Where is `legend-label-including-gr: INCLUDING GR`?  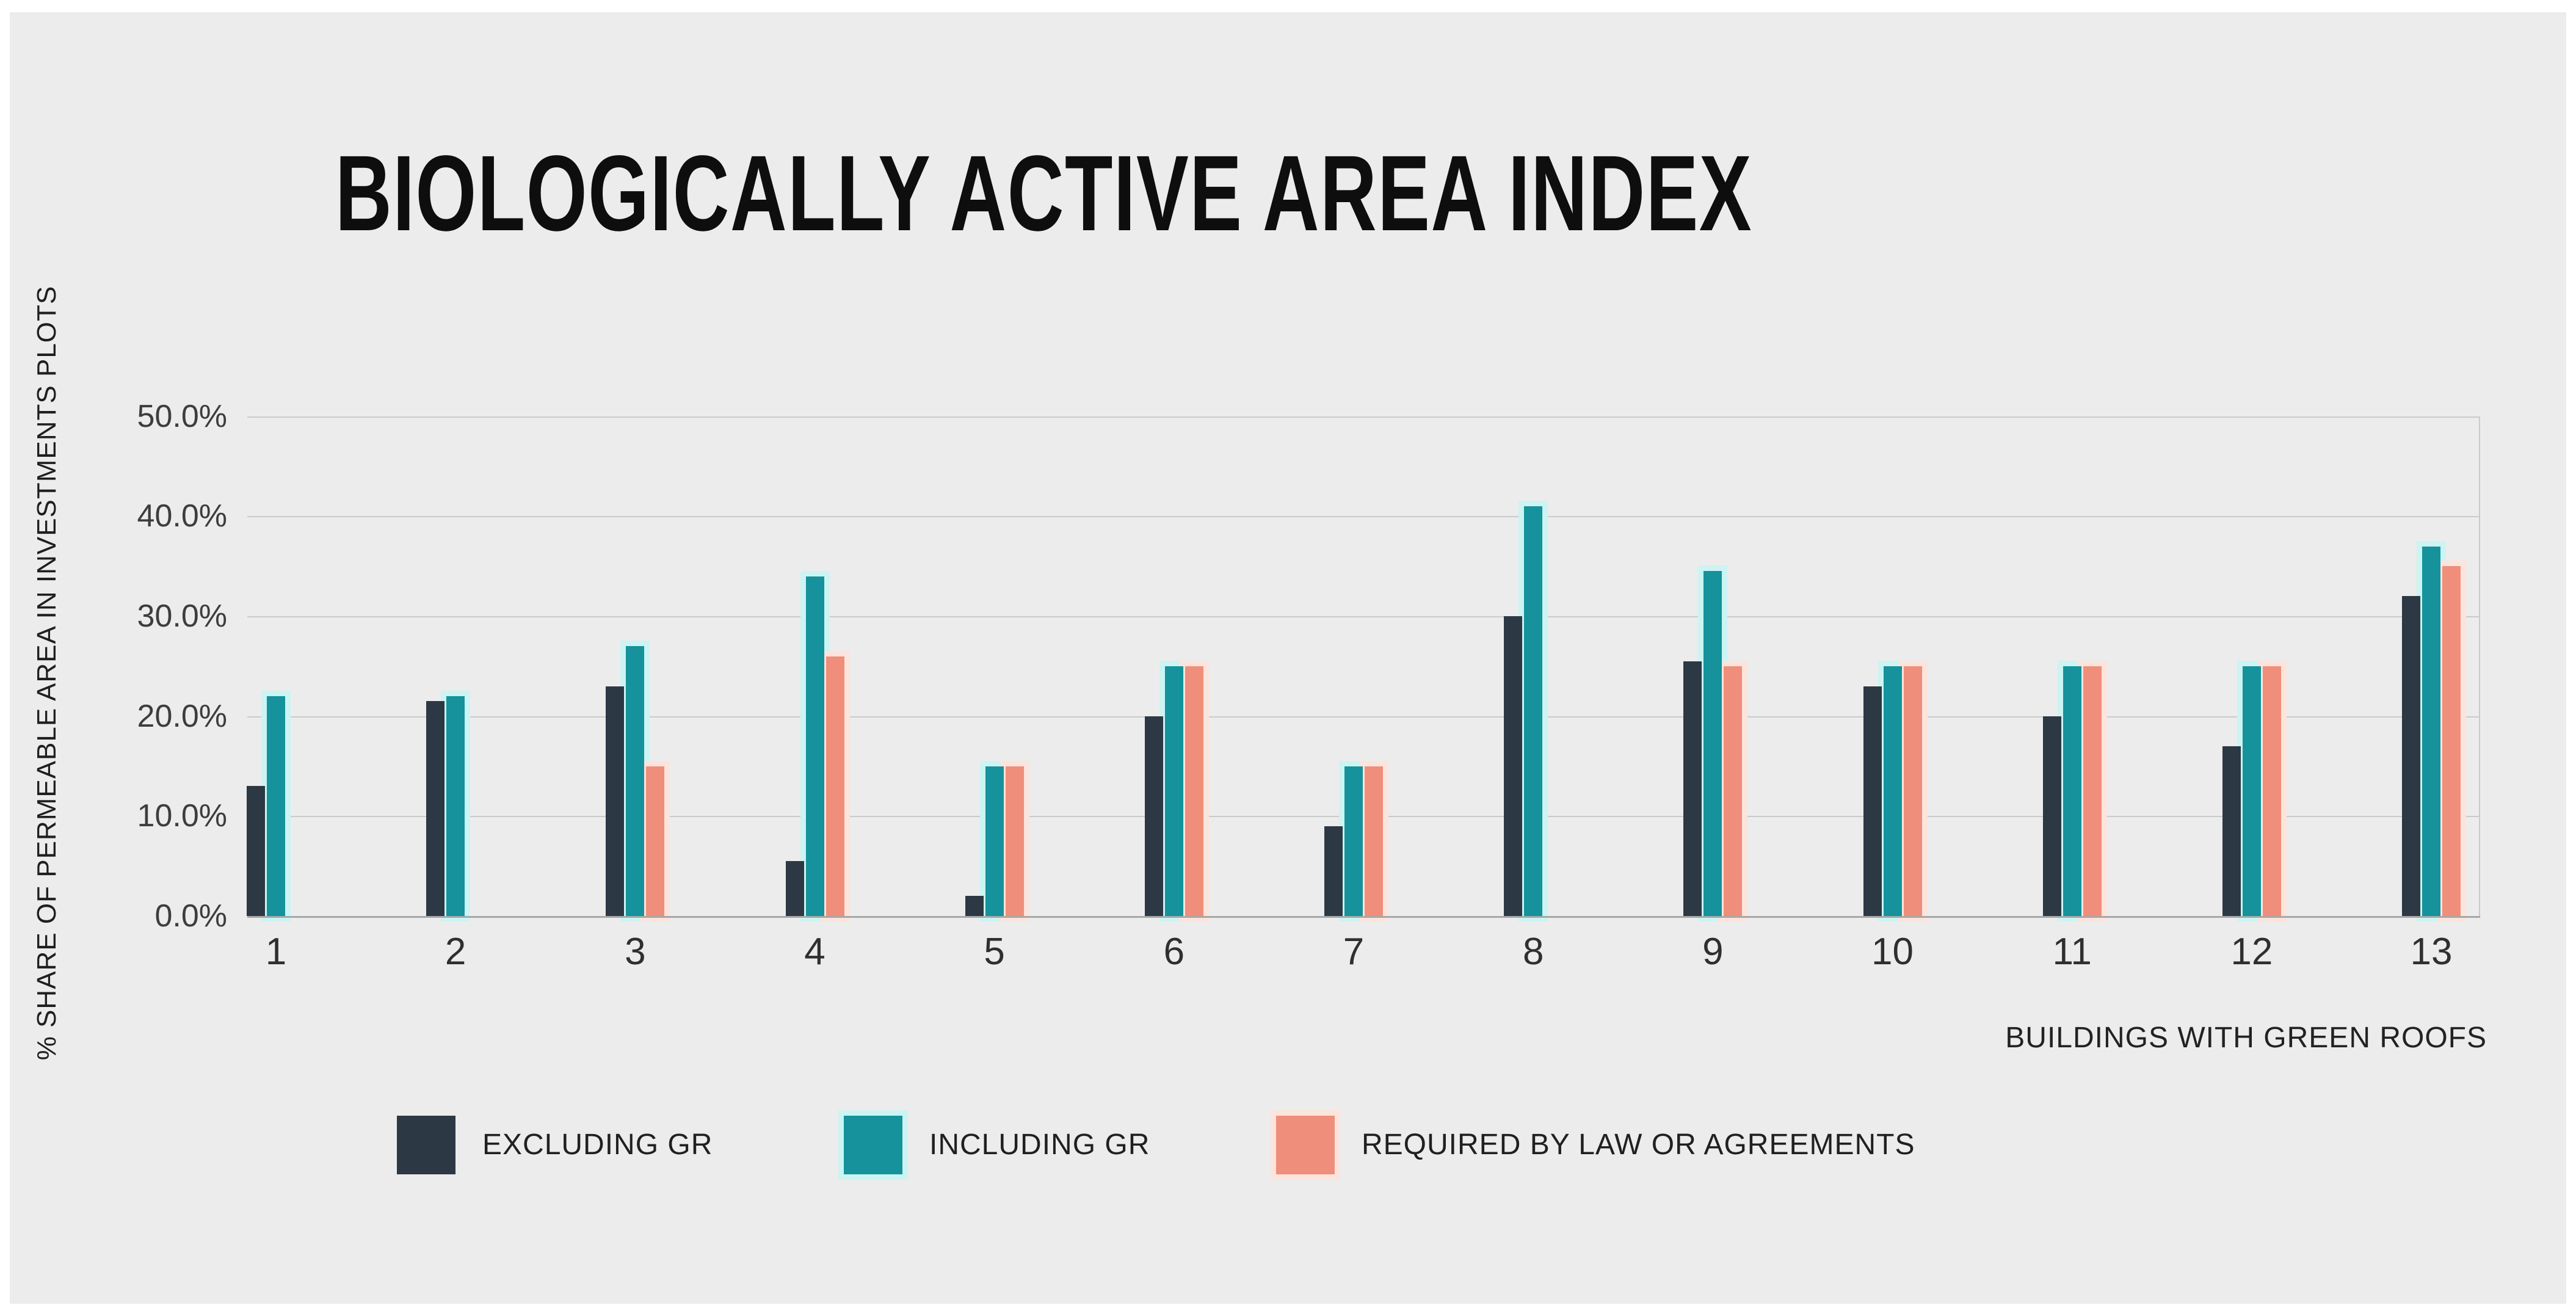 legend-label-including-gr: INCLUDING GR is located at coordinates (1039, 1145).